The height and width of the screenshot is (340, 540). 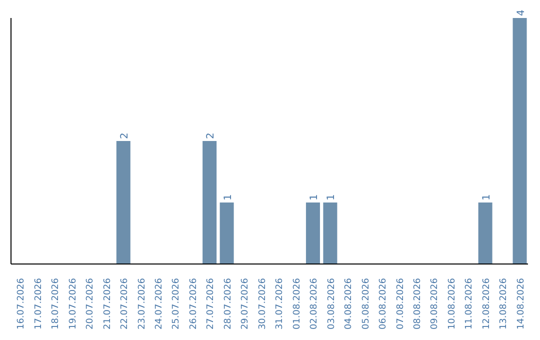 What do you see at coordinates (211, 304) in the screenshot?
I see `x-tick-label: 27.07.2026` at bounding box center [211, 304].